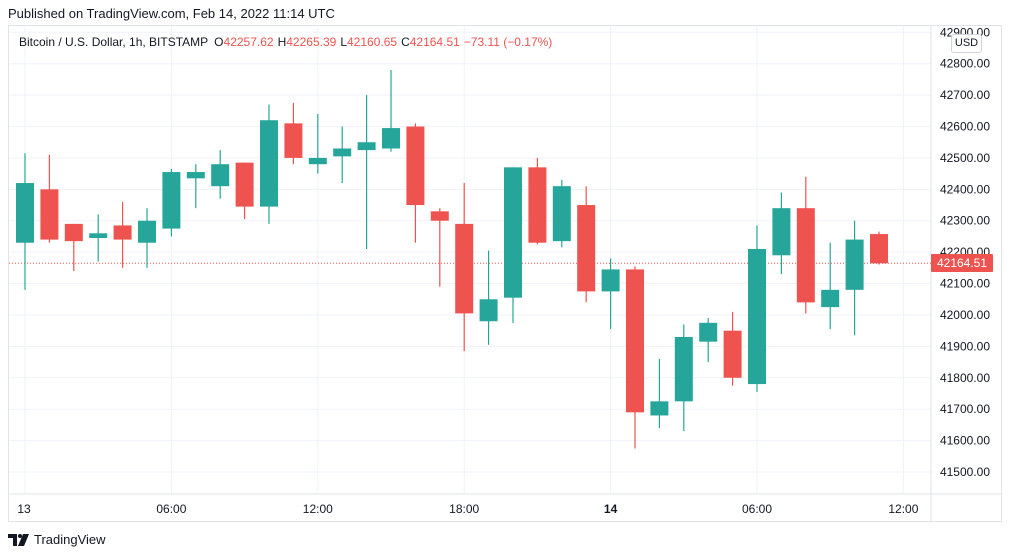 The image size is (1012, 558). What do you see at coordinates (965, 158) in the screenshot?
I see `y-tick-label: 42500.00` at bounding box center [965, 158].